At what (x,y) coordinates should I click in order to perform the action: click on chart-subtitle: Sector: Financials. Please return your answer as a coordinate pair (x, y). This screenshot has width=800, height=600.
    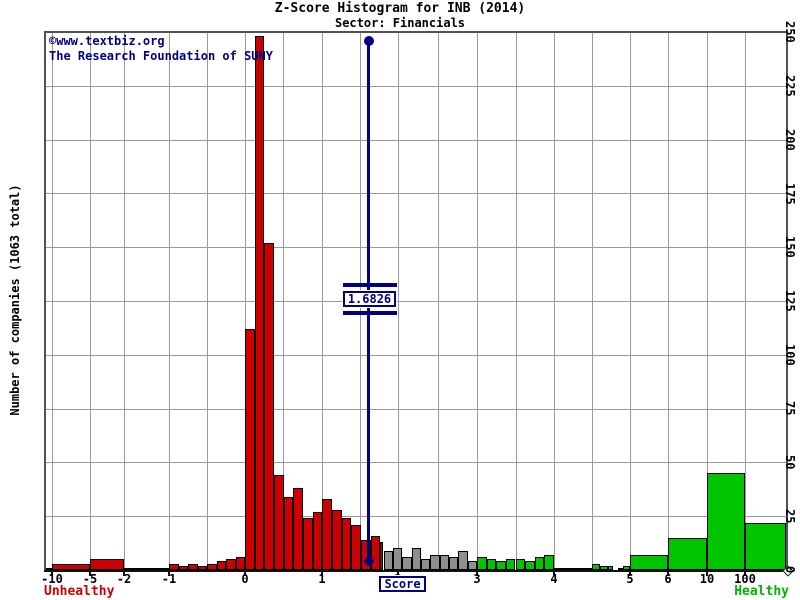
    Looking at the image, I should click on (400, 23).